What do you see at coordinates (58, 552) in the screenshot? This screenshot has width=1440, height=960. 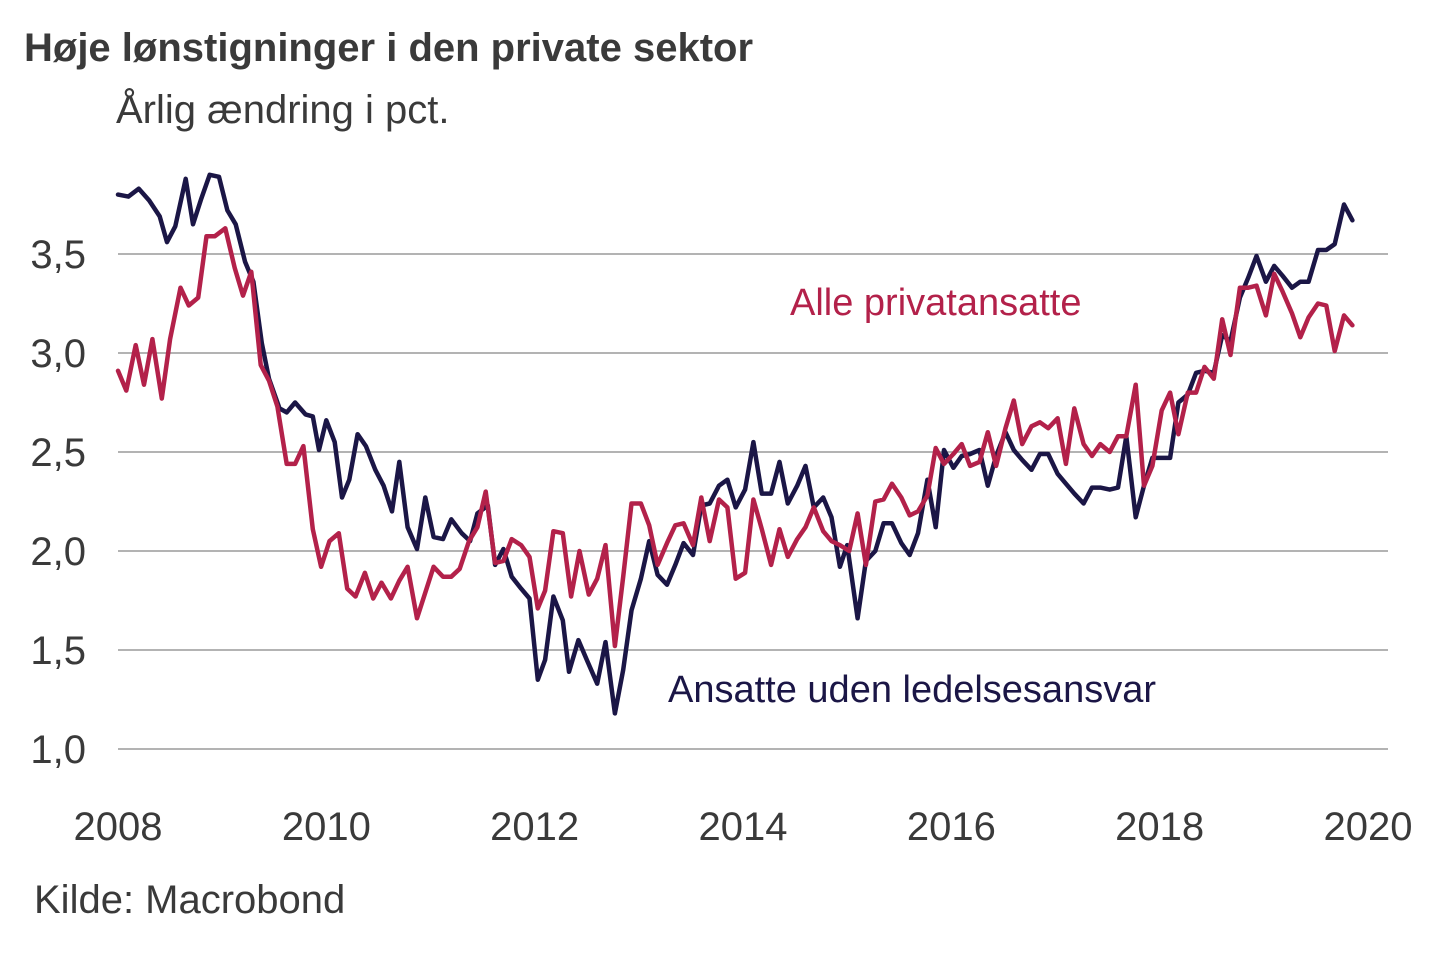 I see `y-tick-label: 2,0` at bounding box center [58, 552].